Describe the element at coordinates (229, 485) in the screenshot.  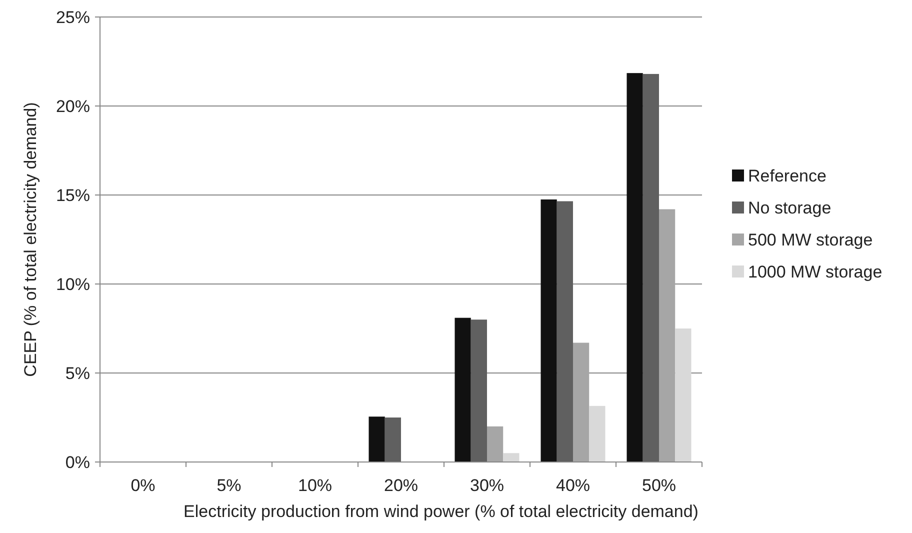
I see `x-tick-label: 5%` at that location.